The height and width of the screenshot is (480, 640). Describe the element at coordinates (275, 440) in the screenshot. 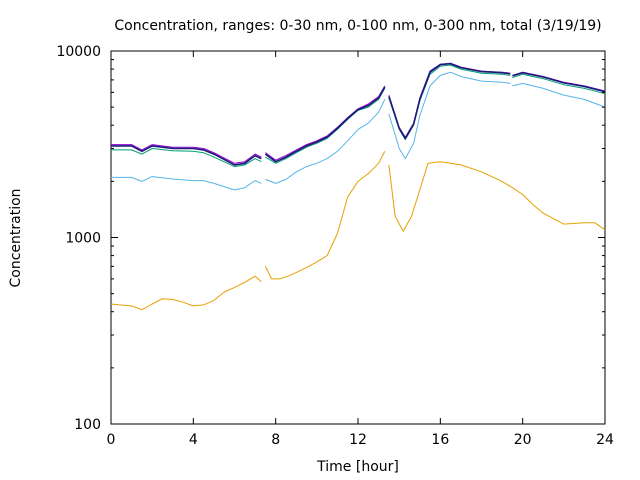

I see `x-tick-label: 8` at that location.